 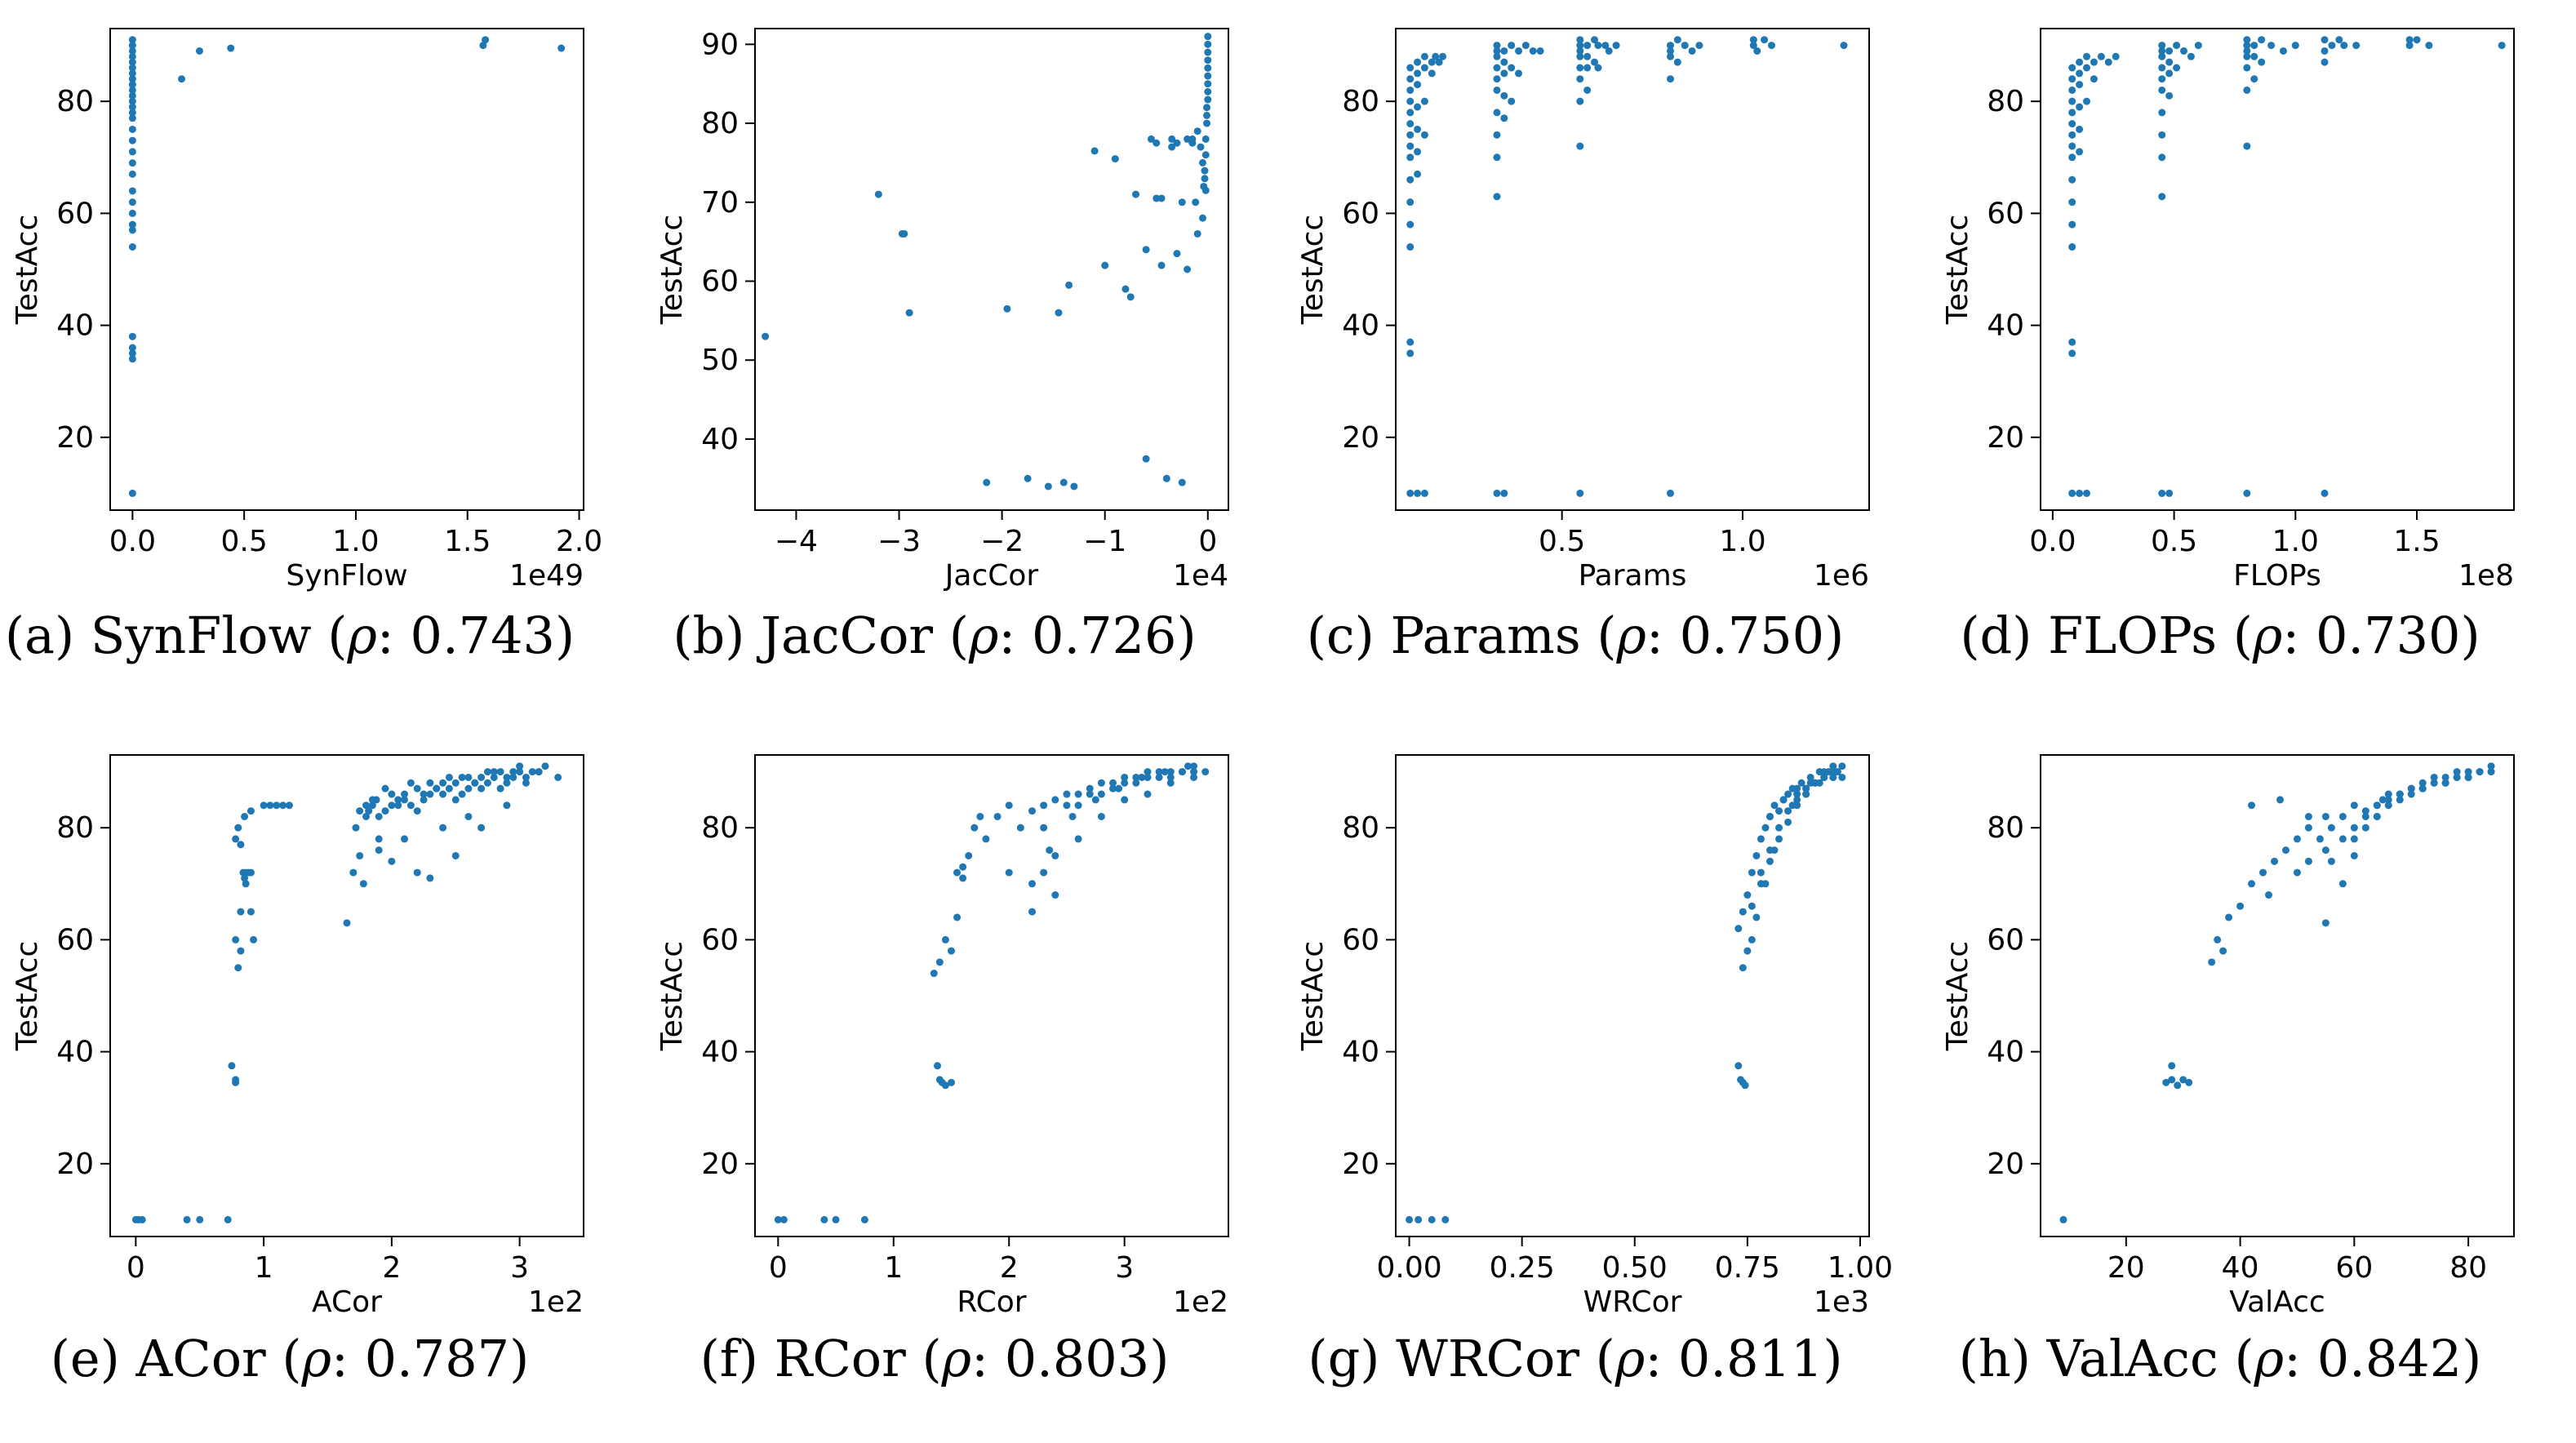 What do you see at coordinates (1200, 576) in the screenshot?
I see `x-exponent-label: 1e4` at bounding box center [1200, 576].